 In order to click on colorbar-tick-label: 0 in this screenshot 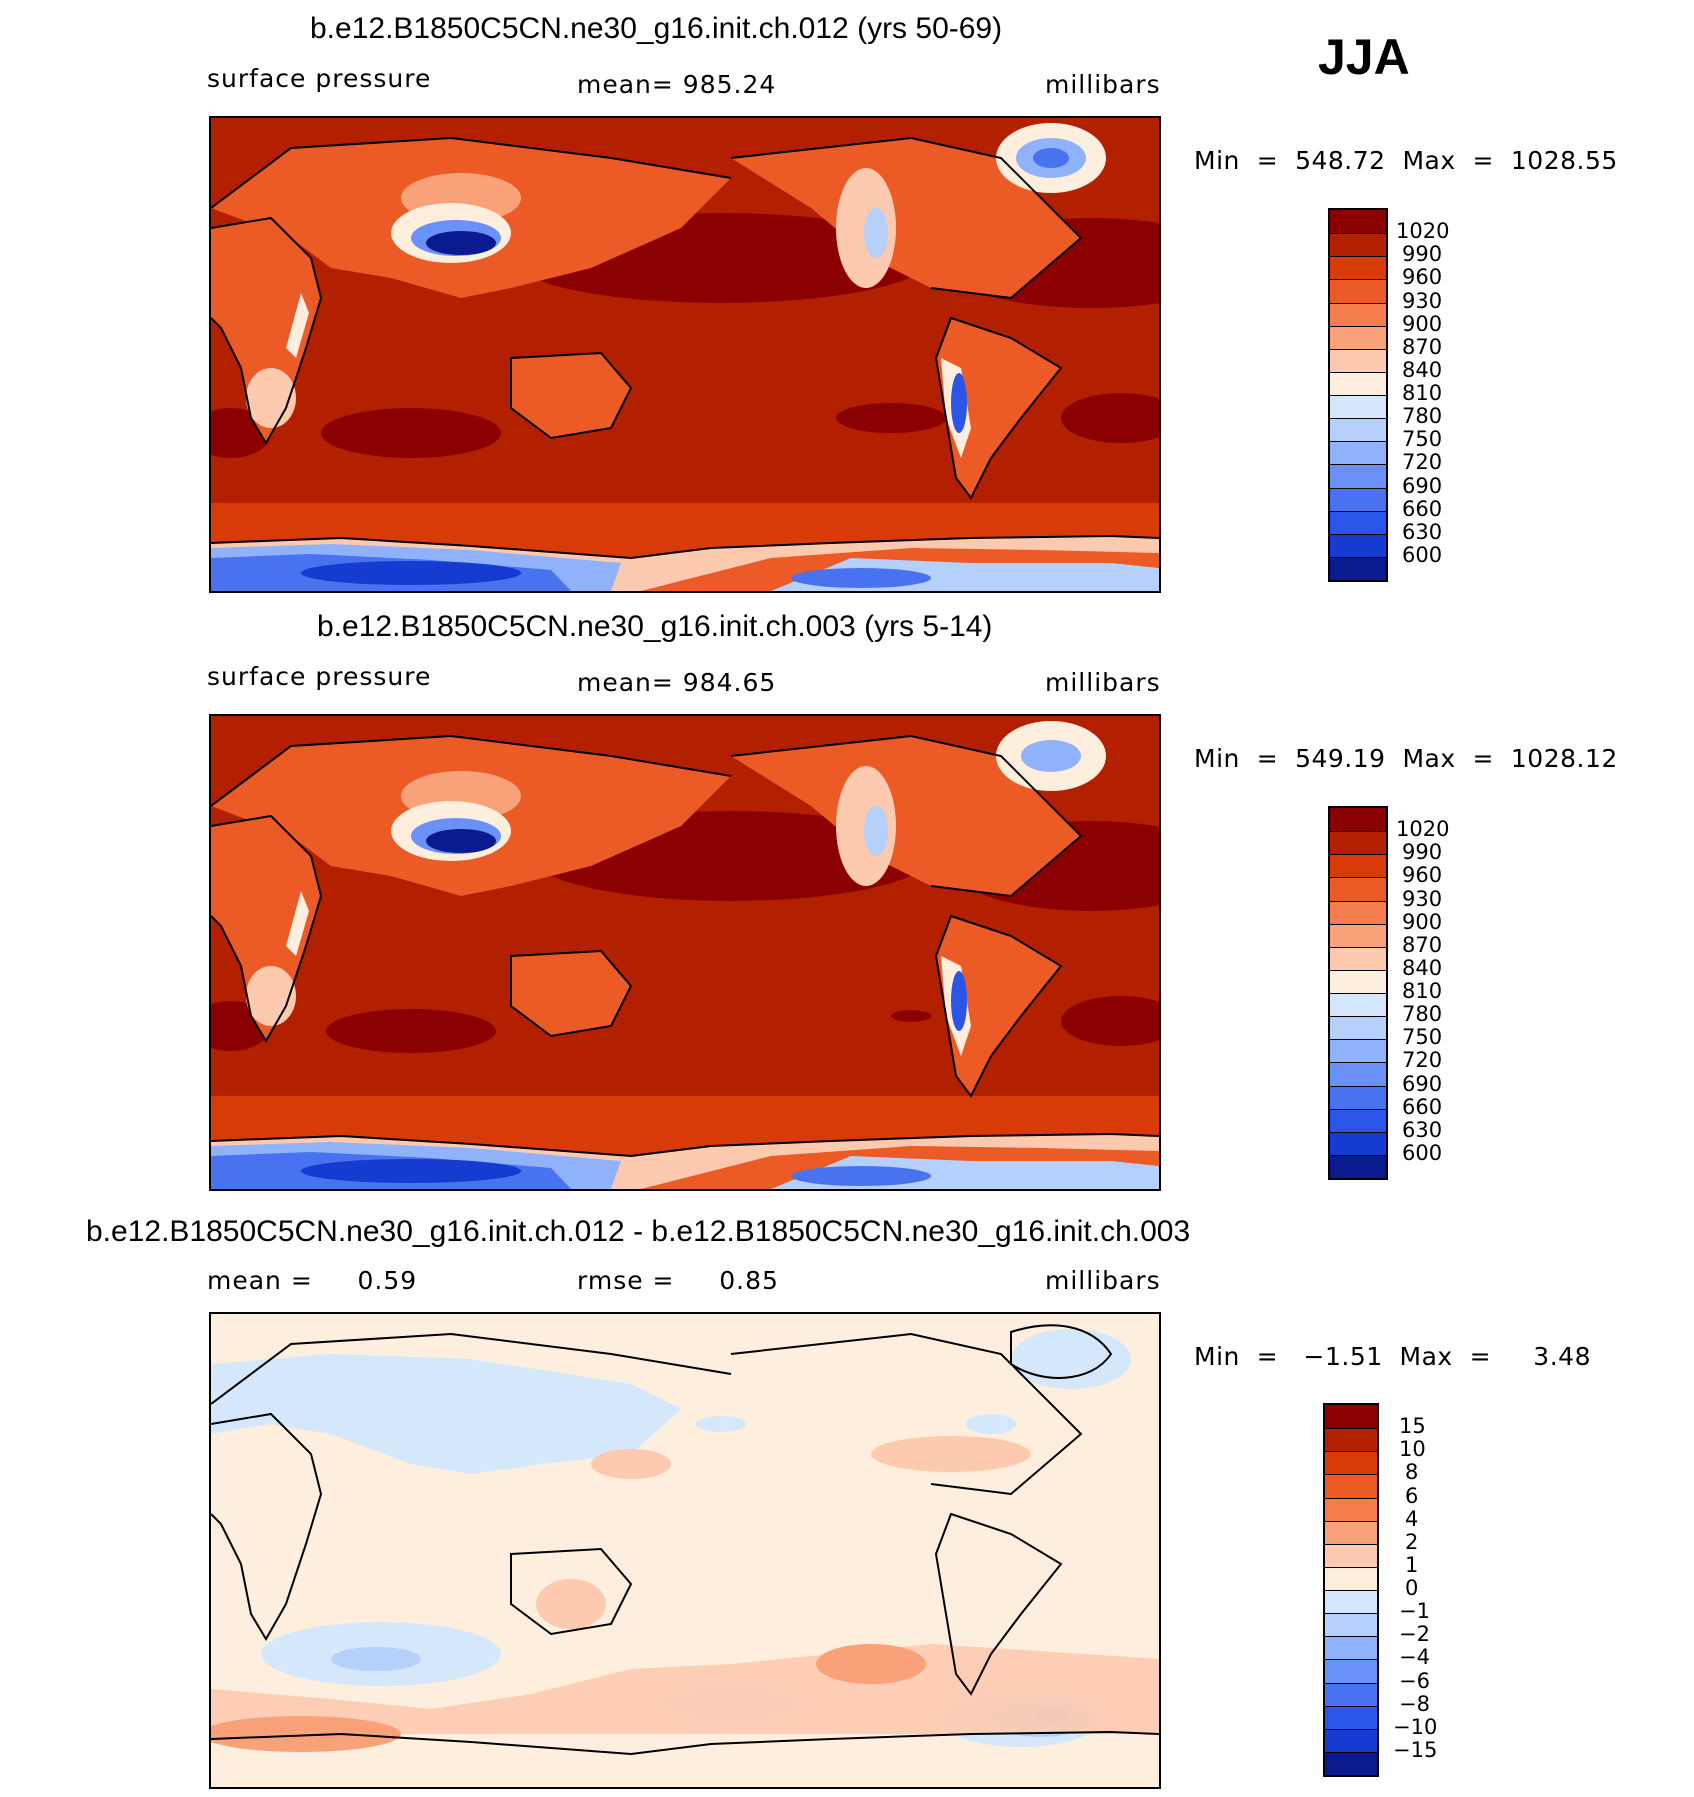, I will do `click(1412, 1588)`.